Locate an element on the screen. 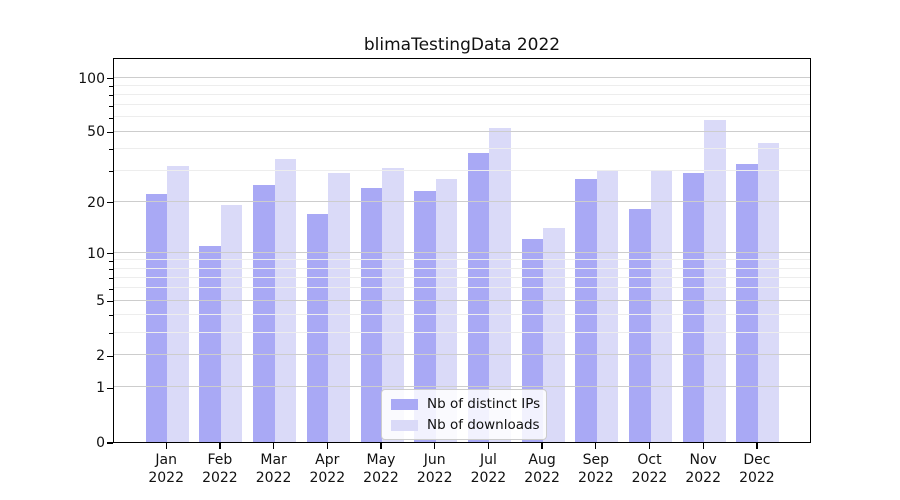  legend: Nb of distinct IPs Nb of downloads is located at coordinates (464, 414).